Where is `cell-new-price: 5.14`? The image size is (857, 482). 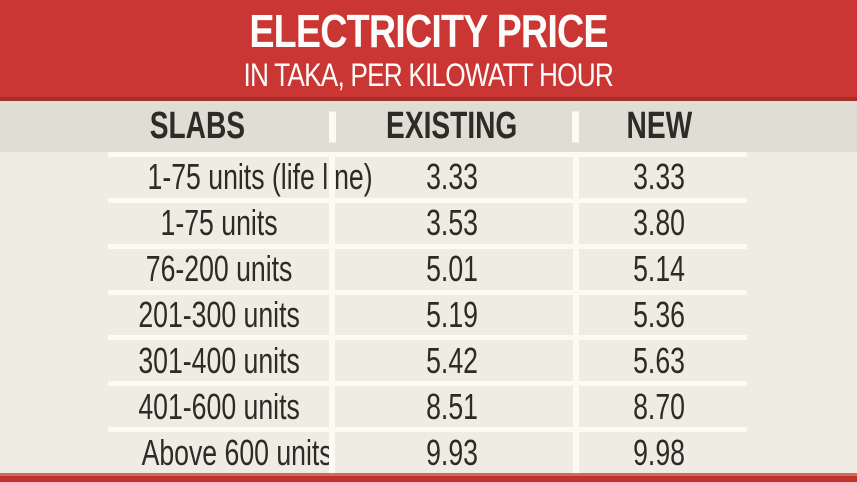
cell-new-price: 5.14 is located at coordinates (659, 269).